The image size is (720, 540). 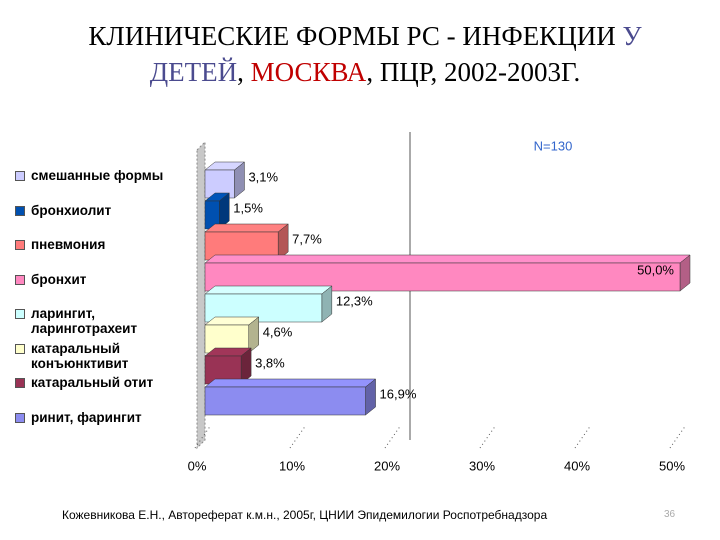 What do you see at coordinates (672, 465) in the screenshot?
I see `x-tick-label: 50%` at bounding box center [672, 465].